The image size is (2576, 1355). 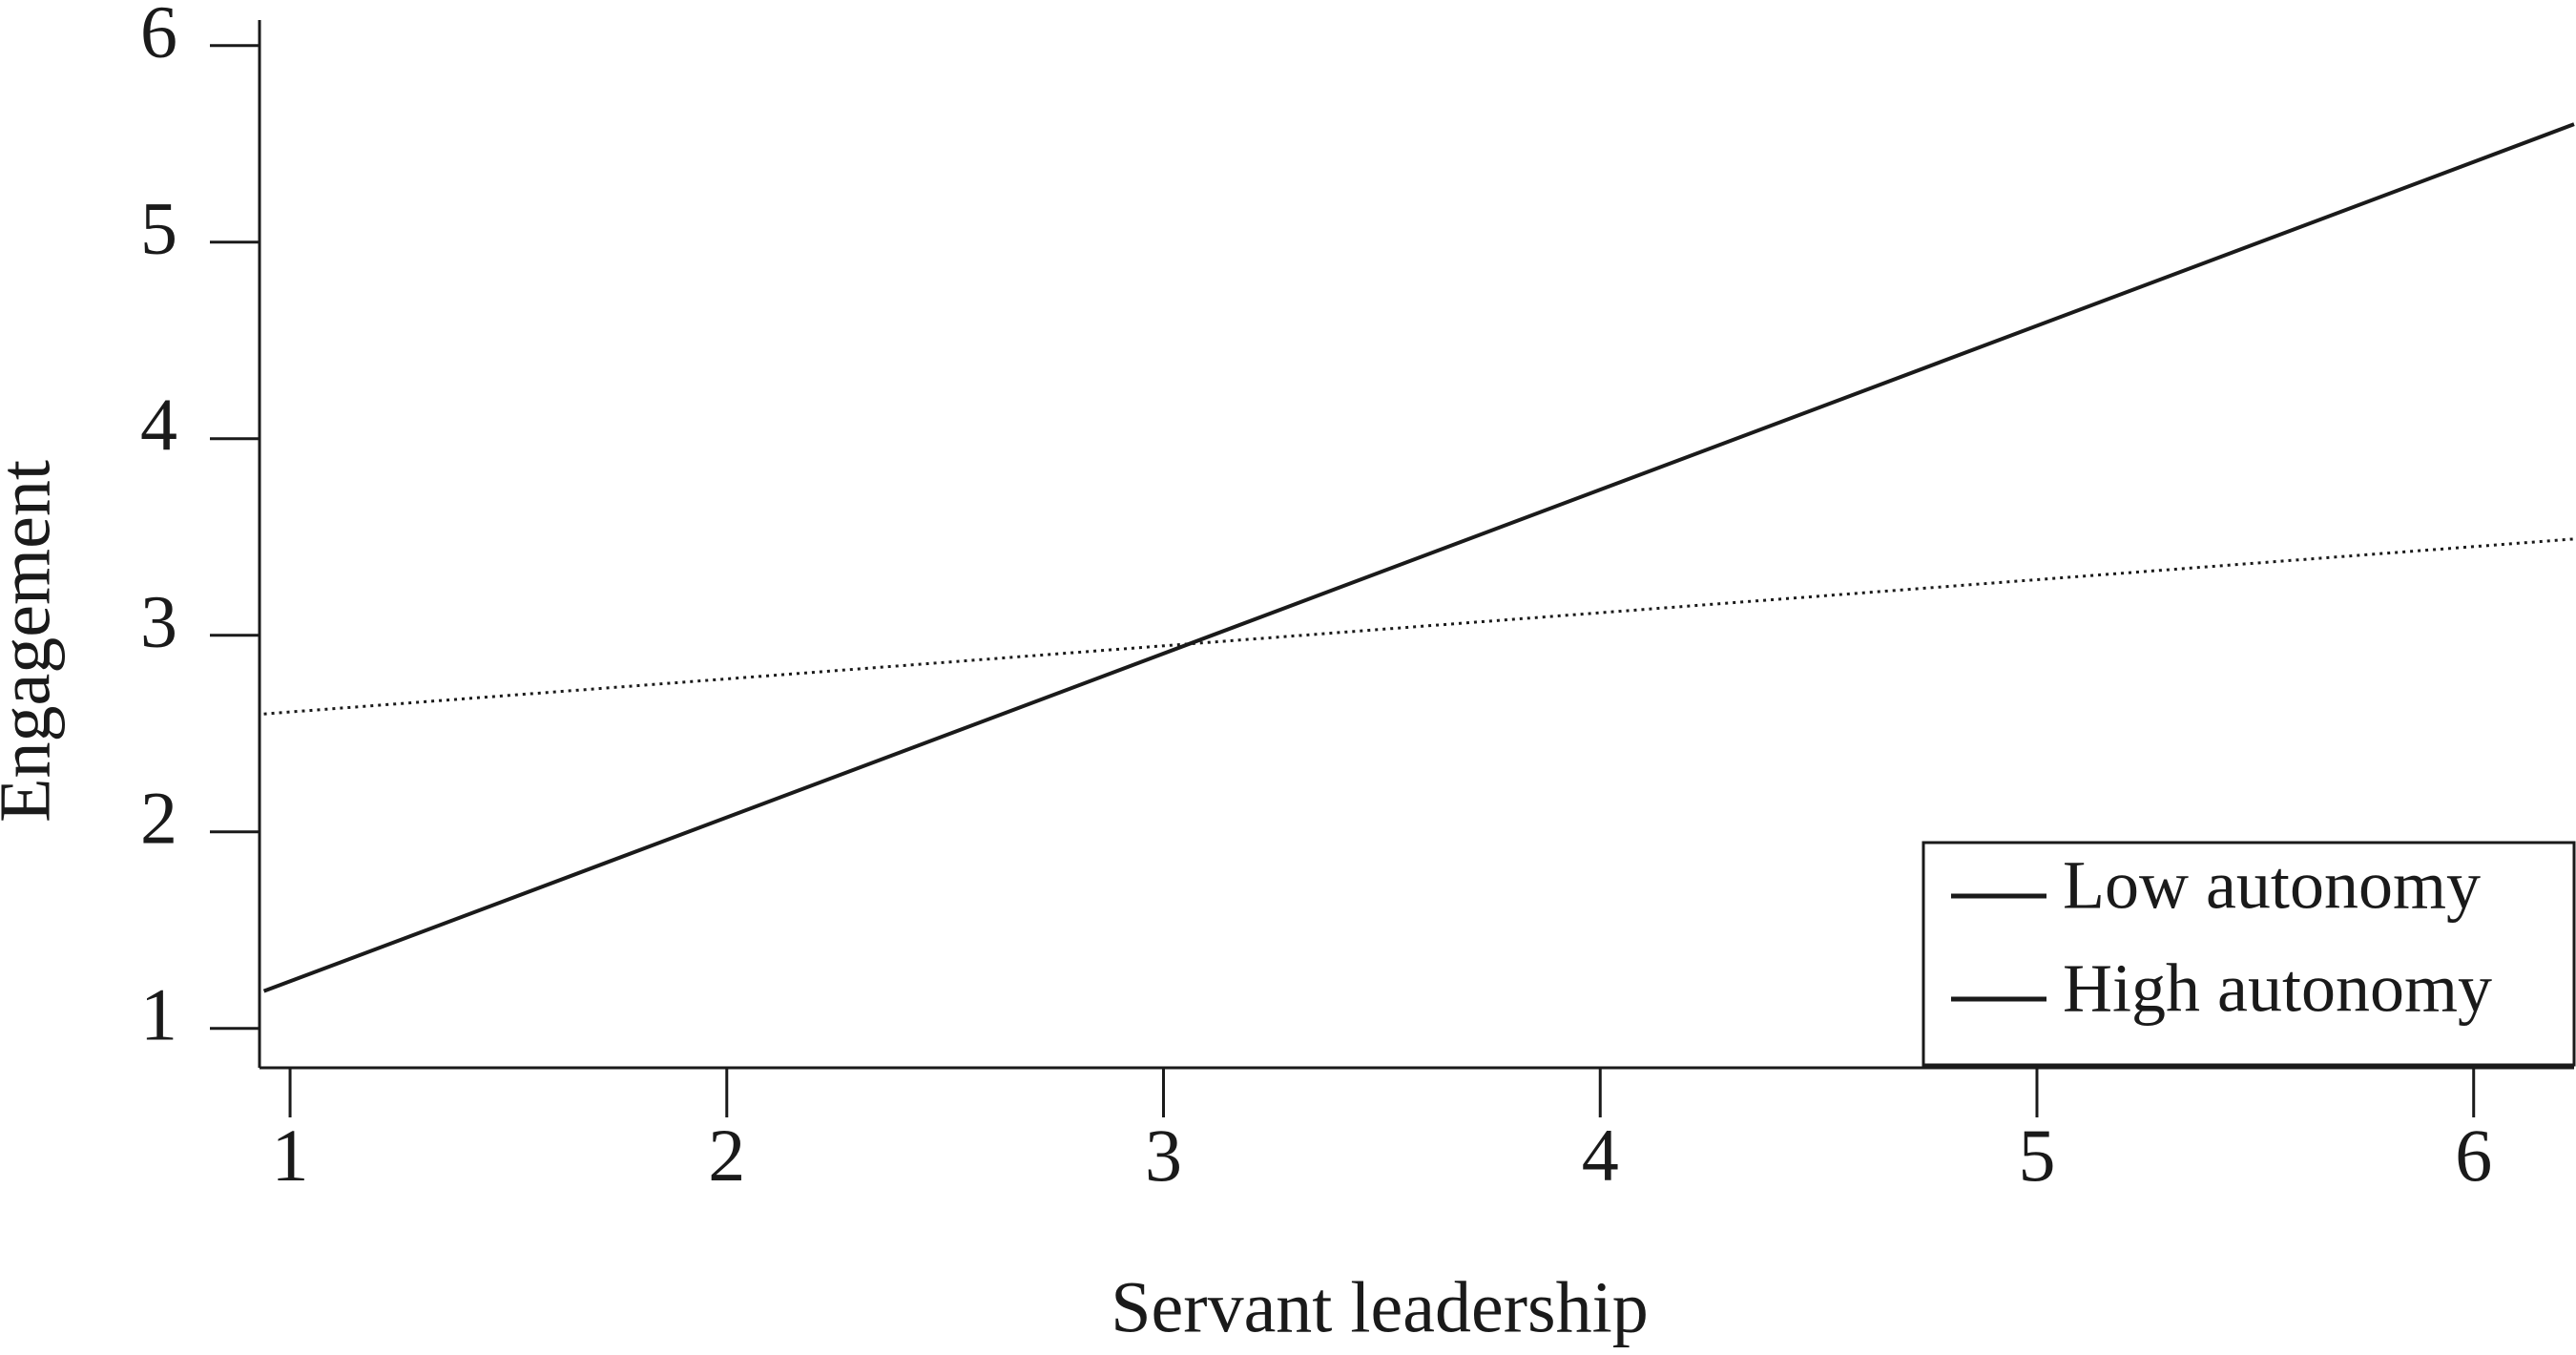 What do you see at coordinates (158, 818) in the screenshot?
I see `y-tick-label: 2` at bounding box center [158, 818].